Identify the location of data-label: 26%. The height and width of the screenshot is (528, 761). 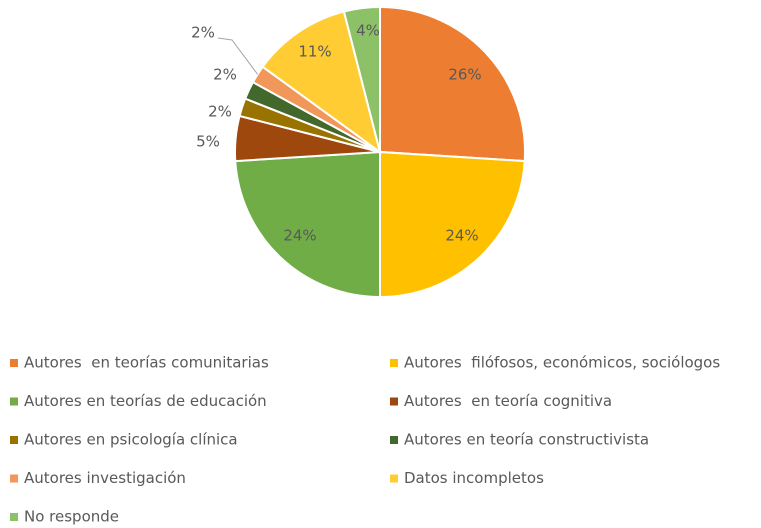
(464, 75).